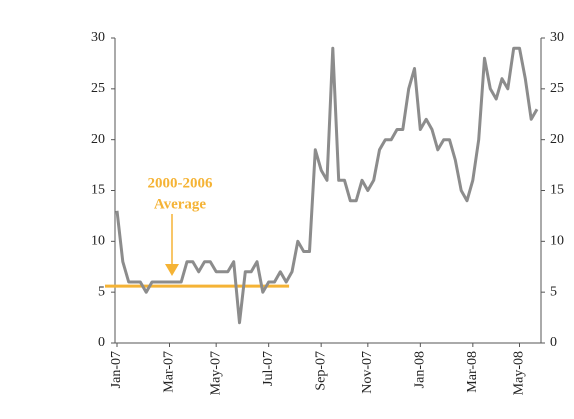  Describe the element at coordinates (557, 88) in the screenshot. I see `y2-tick-label: 25` at that location.